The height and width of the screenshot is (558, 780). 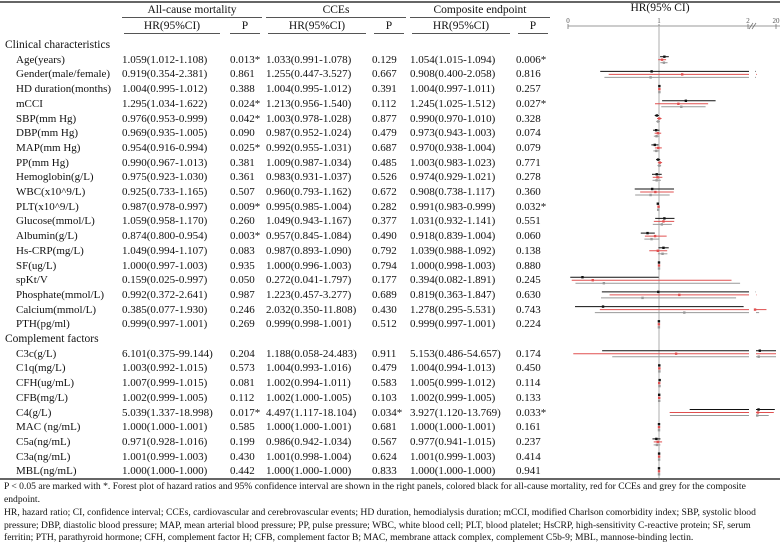 I want to click on hr-ci-cell: 1.001(0.998-1.004), so click(x=309, y=456).